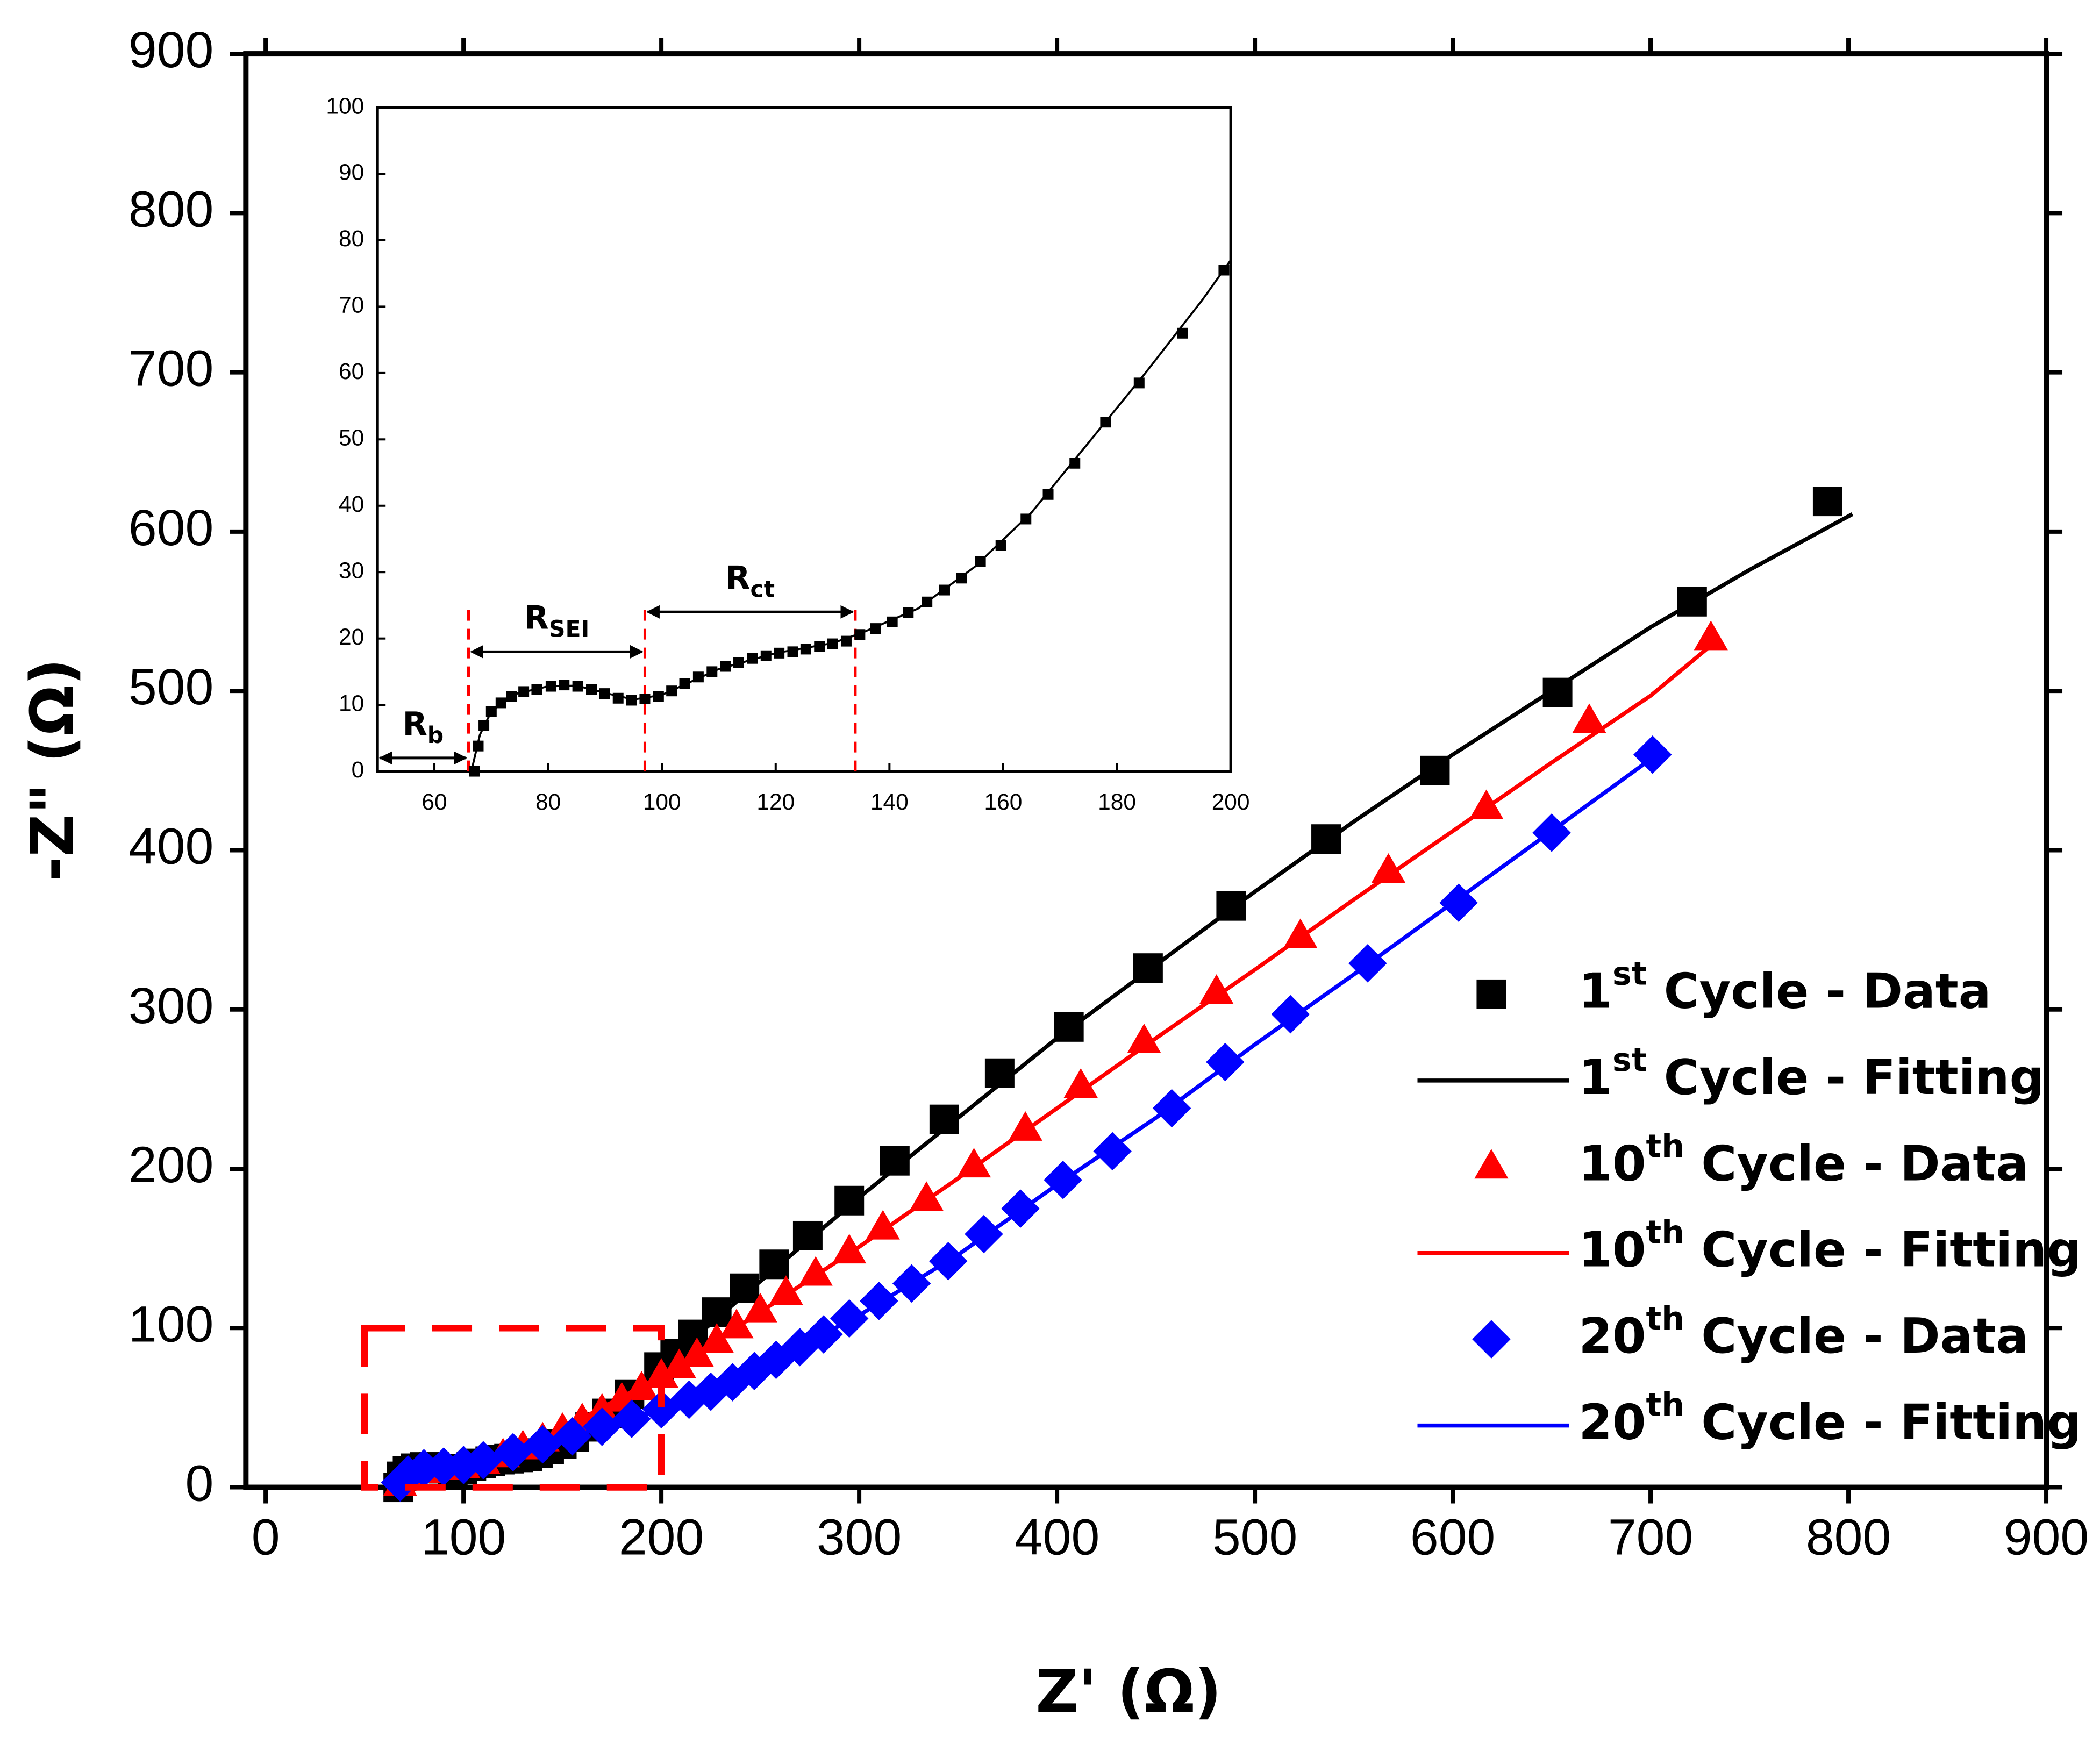  Describe the element at coordinates (513, 1408) in the screenshot. I see `zoom-box` at that location.